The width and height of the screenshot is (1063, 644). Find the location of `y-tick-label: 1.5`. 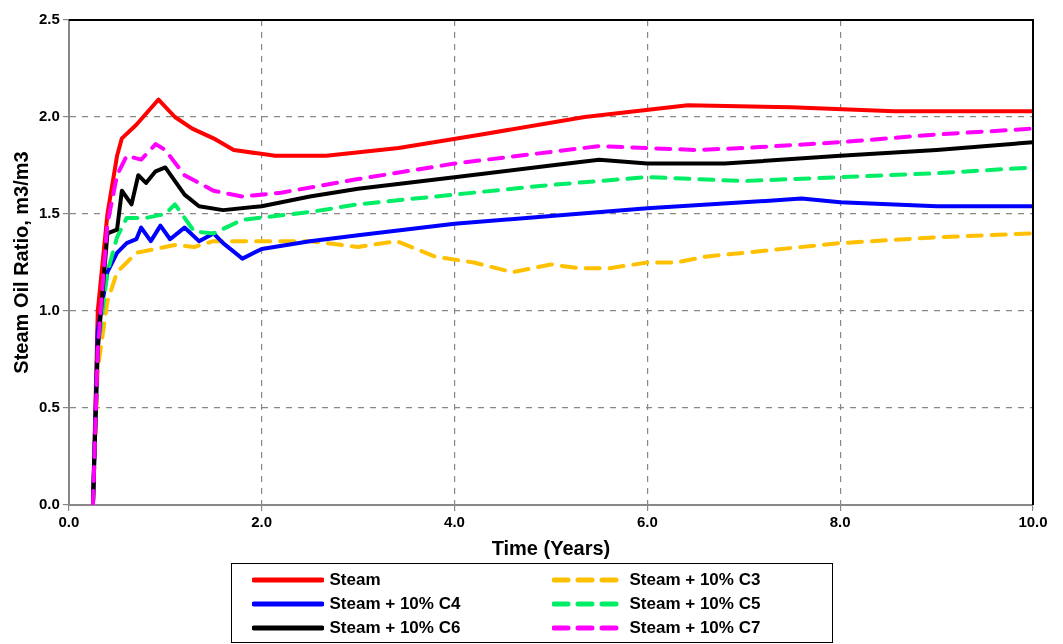

y-tick-label: 1.5 is located at coordinates (49, 213).